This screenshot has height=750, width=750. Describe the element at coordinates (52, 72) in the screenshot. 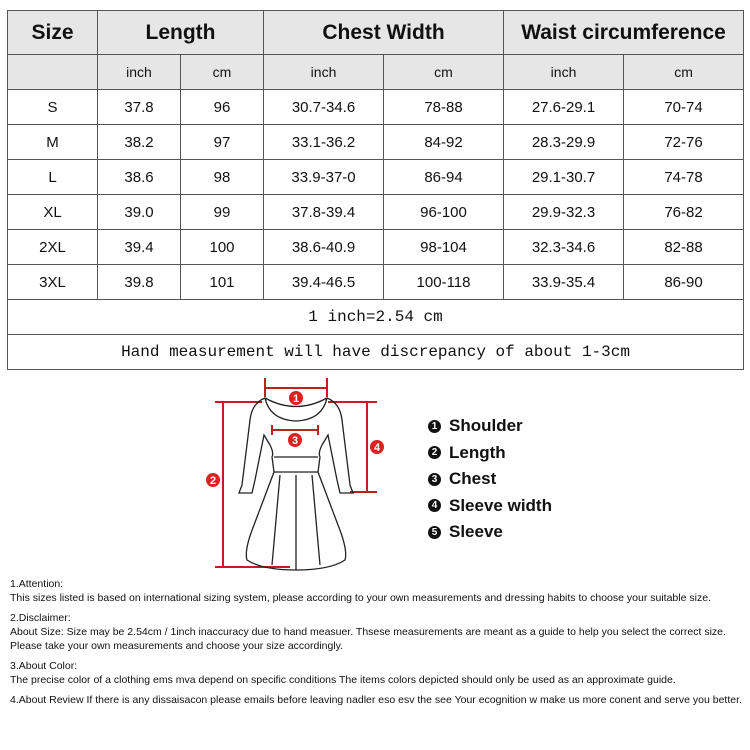

I see `unit-blank` at that location.